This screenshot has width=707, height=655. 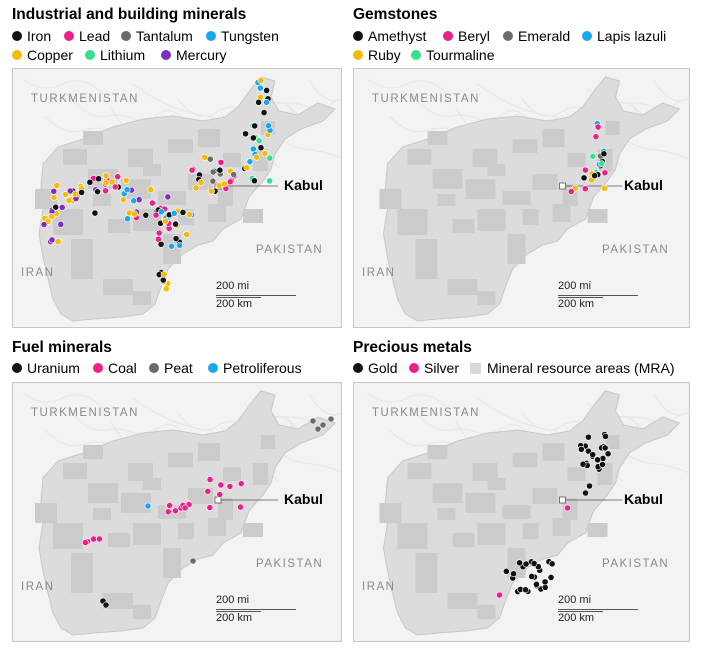 I want to click on legend: Uranium Coal Peat Petroliferous, so click(x=177, y=371).